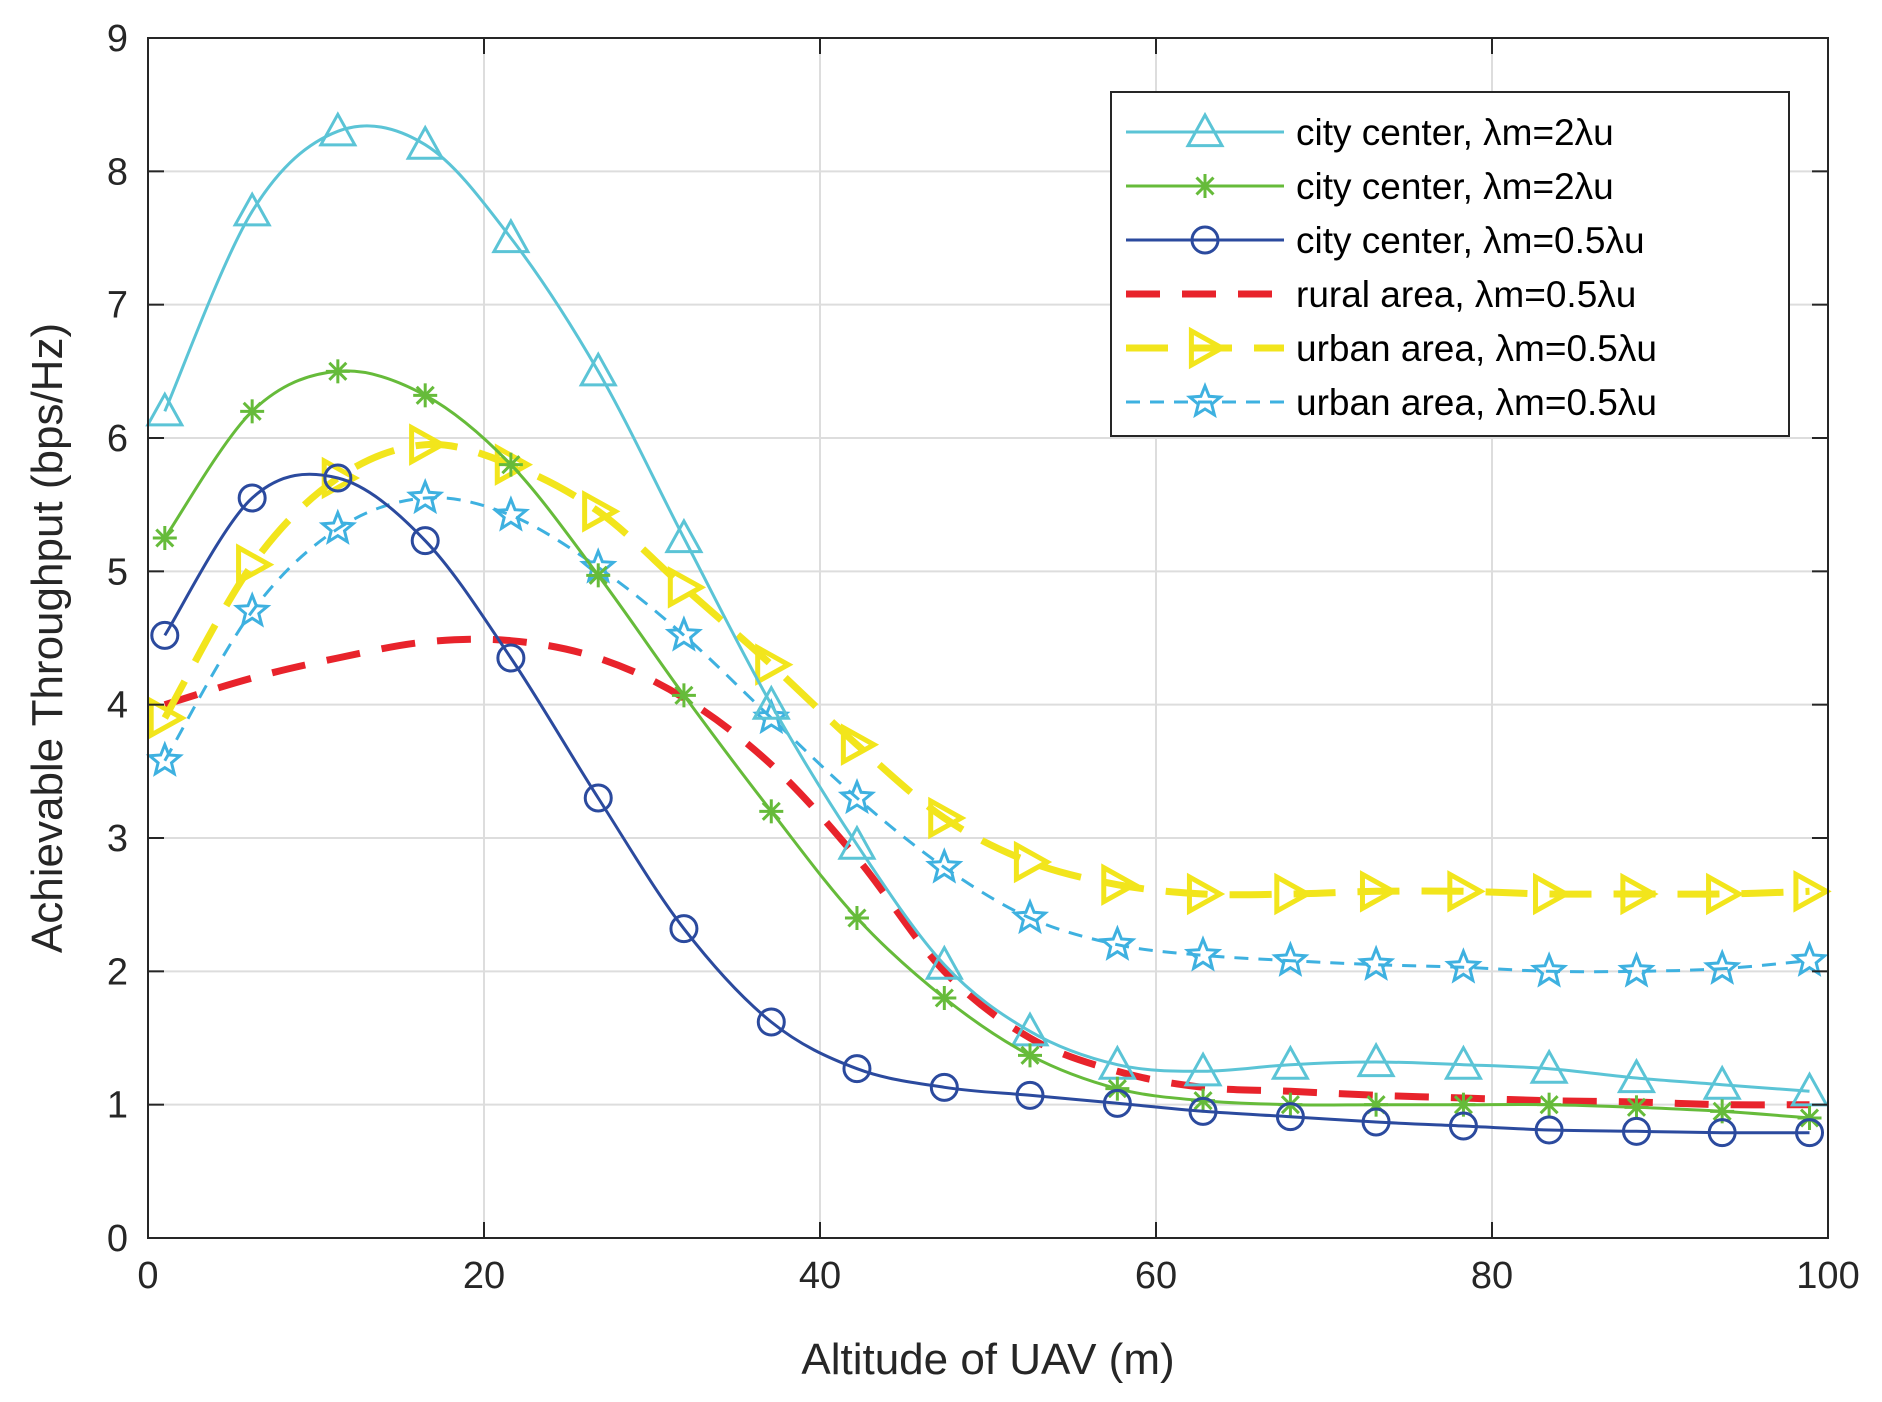 The height and width of the screenshot is (1402, 1882). I want to click on x-tick-label: 100, so click(1827, 1276).